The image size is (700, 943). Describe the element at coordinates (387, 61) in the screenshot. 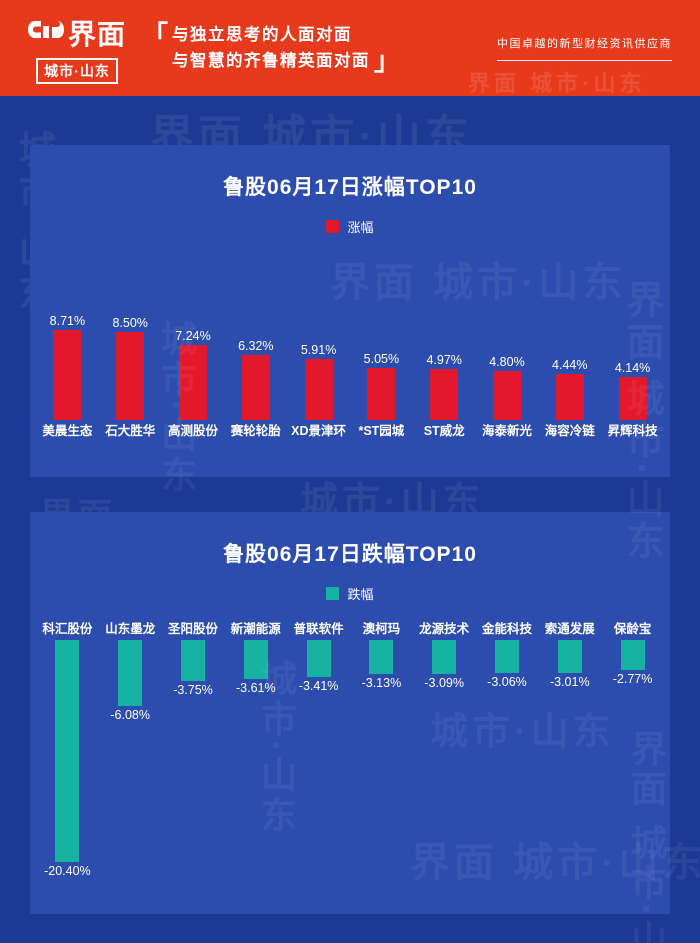

I see `quote-close-bracket: 」` at that location.